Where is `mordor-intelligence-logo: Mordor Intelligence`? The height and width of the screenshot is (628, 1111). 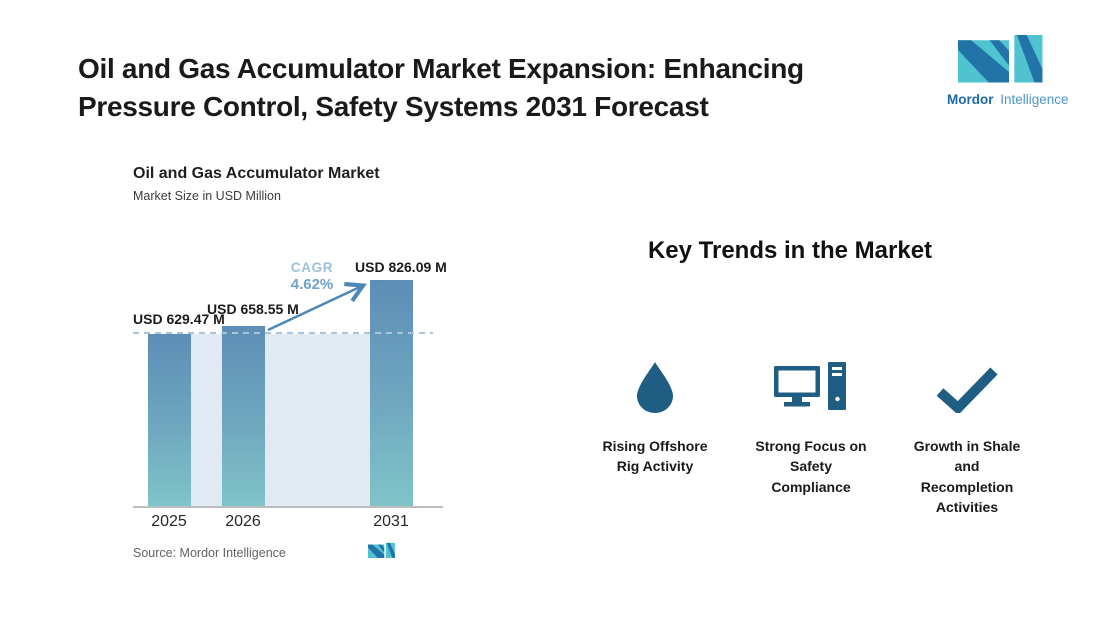
mordor-intelligence-logo: Mordor Intelligence is located at coordinates (1008, 70).